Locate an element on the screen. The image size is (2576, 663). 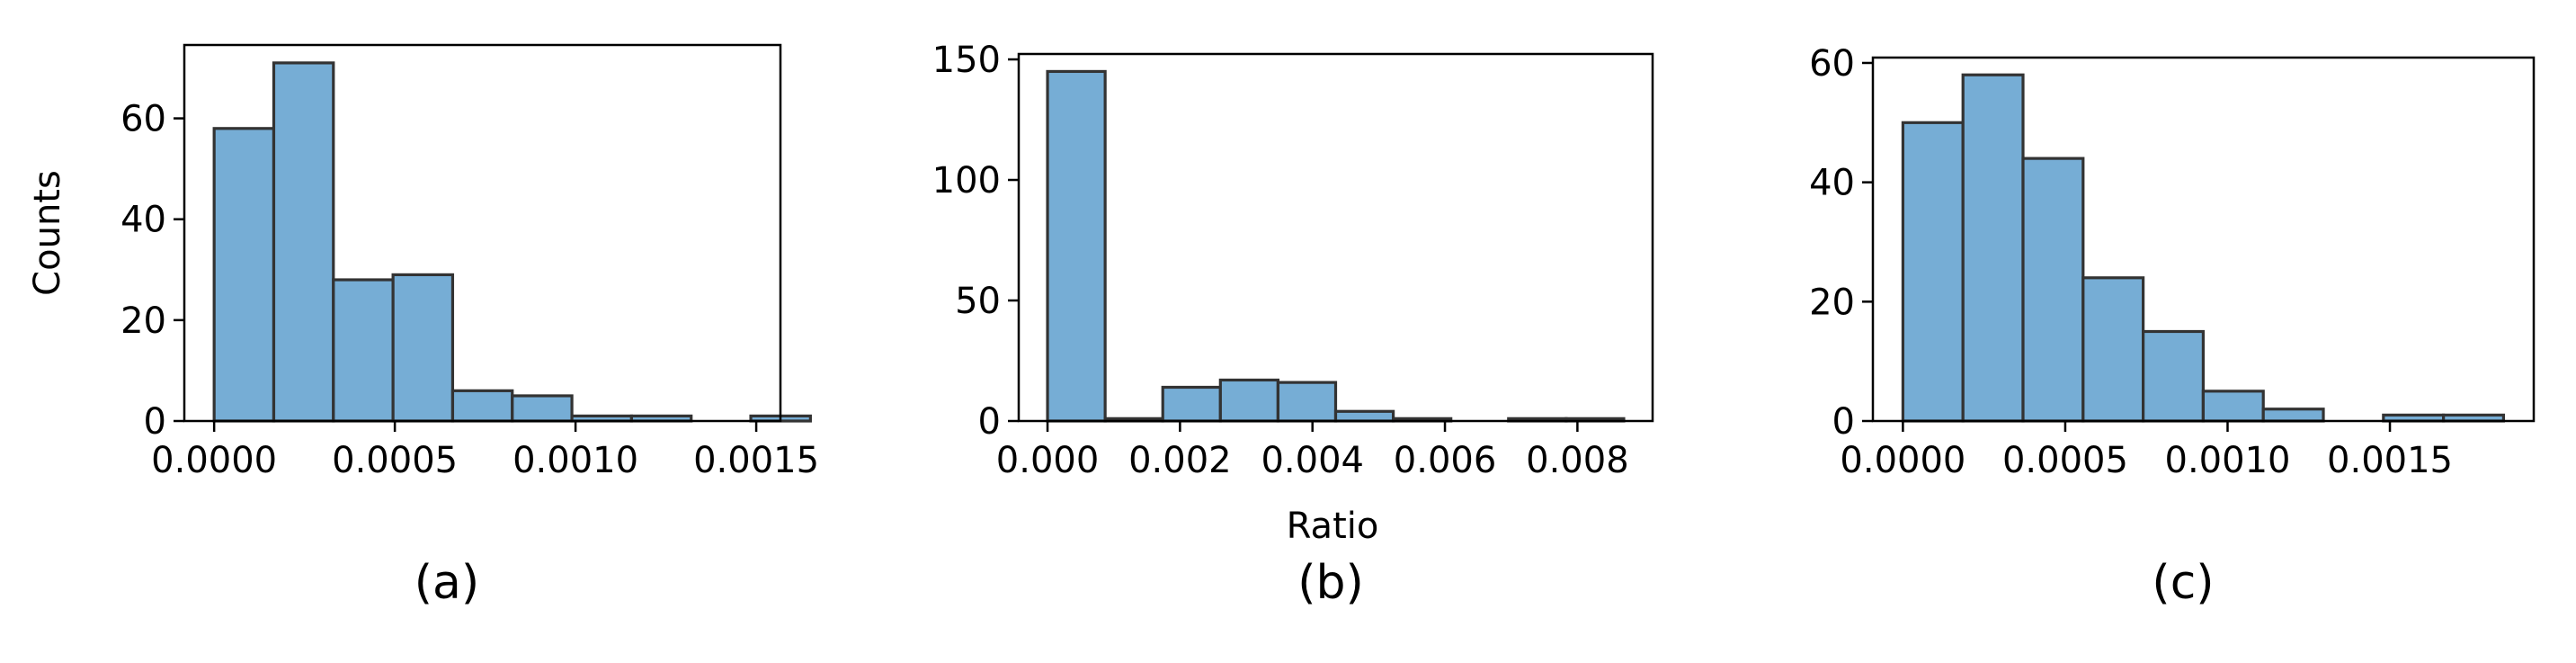
x-tick-label: 0.006 is located at coordinates (1446, 461).